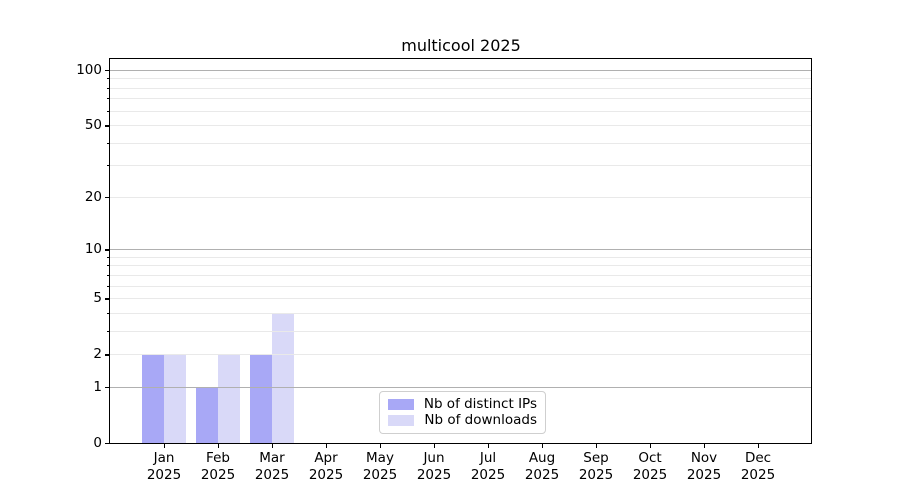 The width and height of the screenshot is (900, 500). I want to click on legend-label-downloads: Nb of downloads, so click(480, 420).